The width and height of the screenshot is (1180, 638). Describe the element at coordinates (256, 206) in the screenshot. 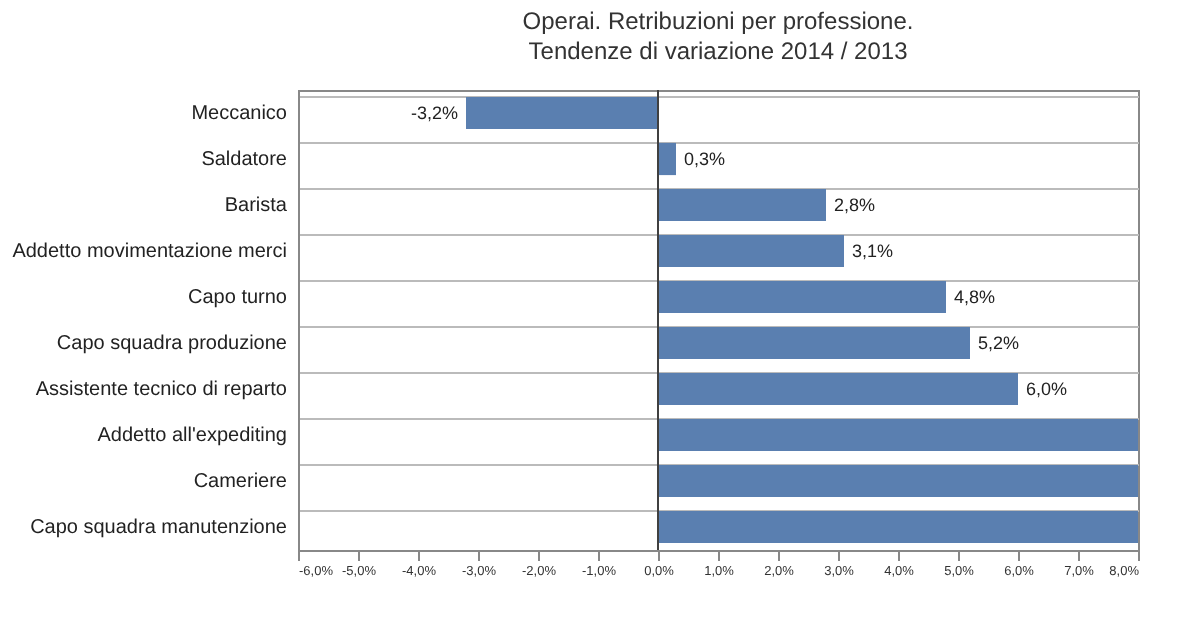

I see `y-tick-label: Barista` at that location.